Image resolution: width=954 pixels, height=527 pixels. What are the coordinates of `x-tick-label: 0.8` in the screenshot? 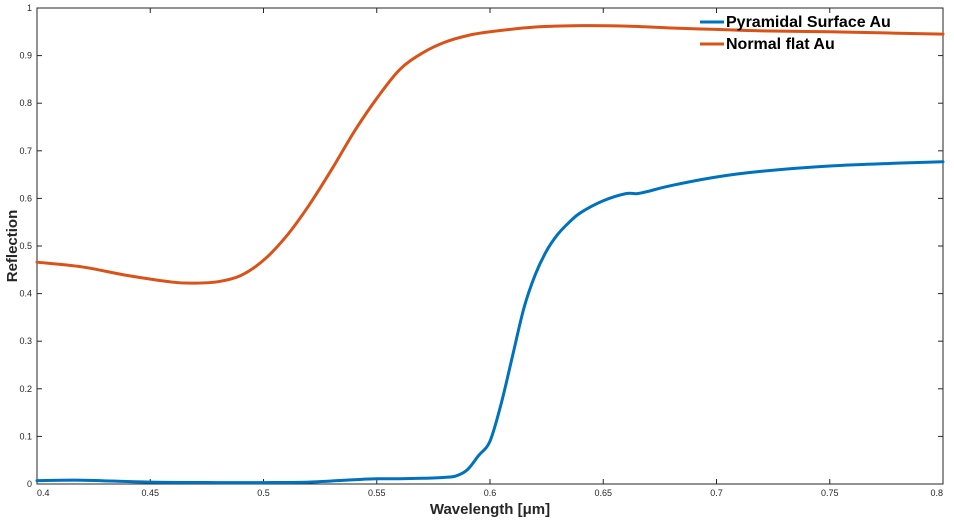 It's located at (936, 493).